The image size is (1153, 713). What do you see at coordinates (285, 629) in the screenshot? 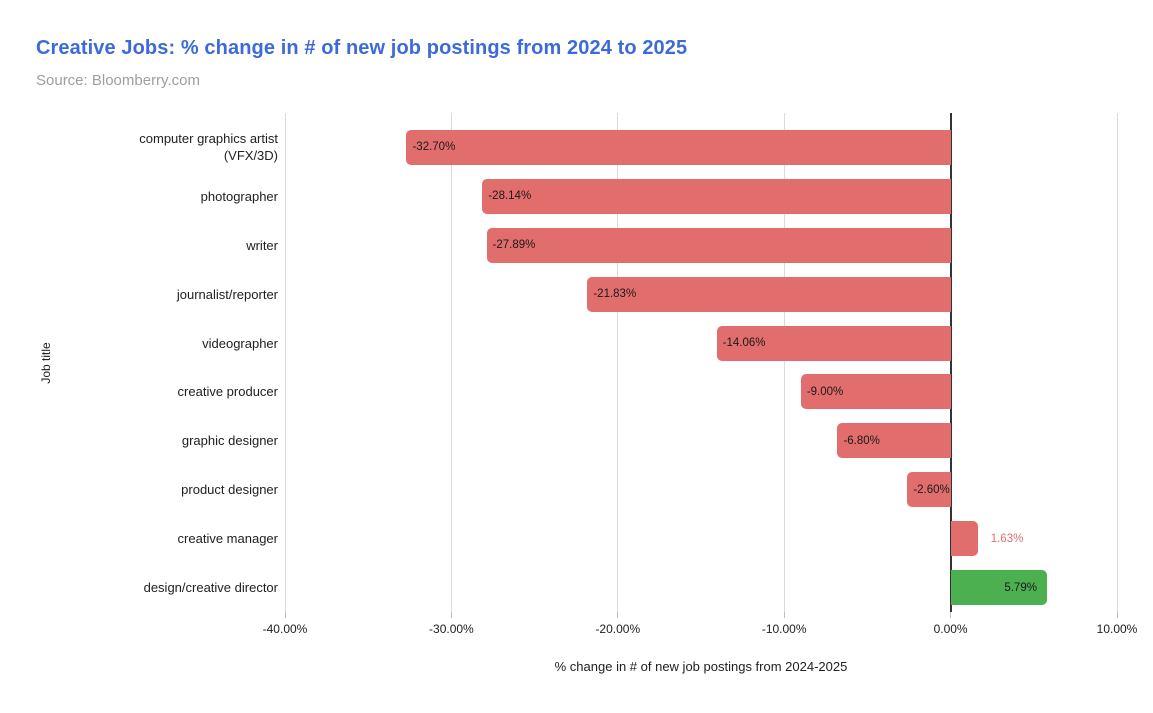
I see `x-tick-label: -40.00%` at bounding box center [285, 629].